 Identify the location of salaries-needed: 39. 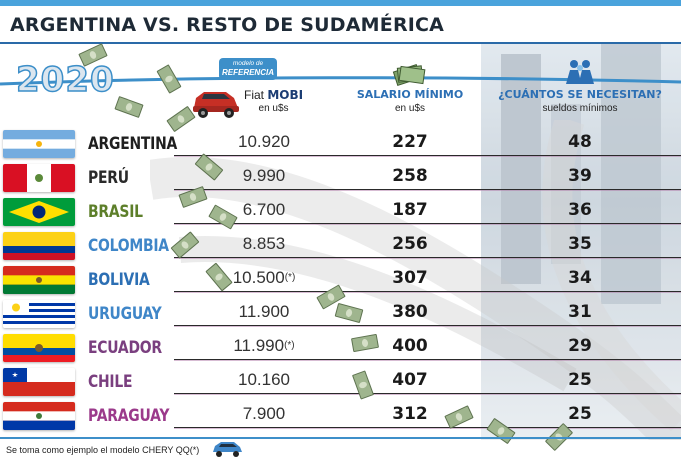
(580, 176).